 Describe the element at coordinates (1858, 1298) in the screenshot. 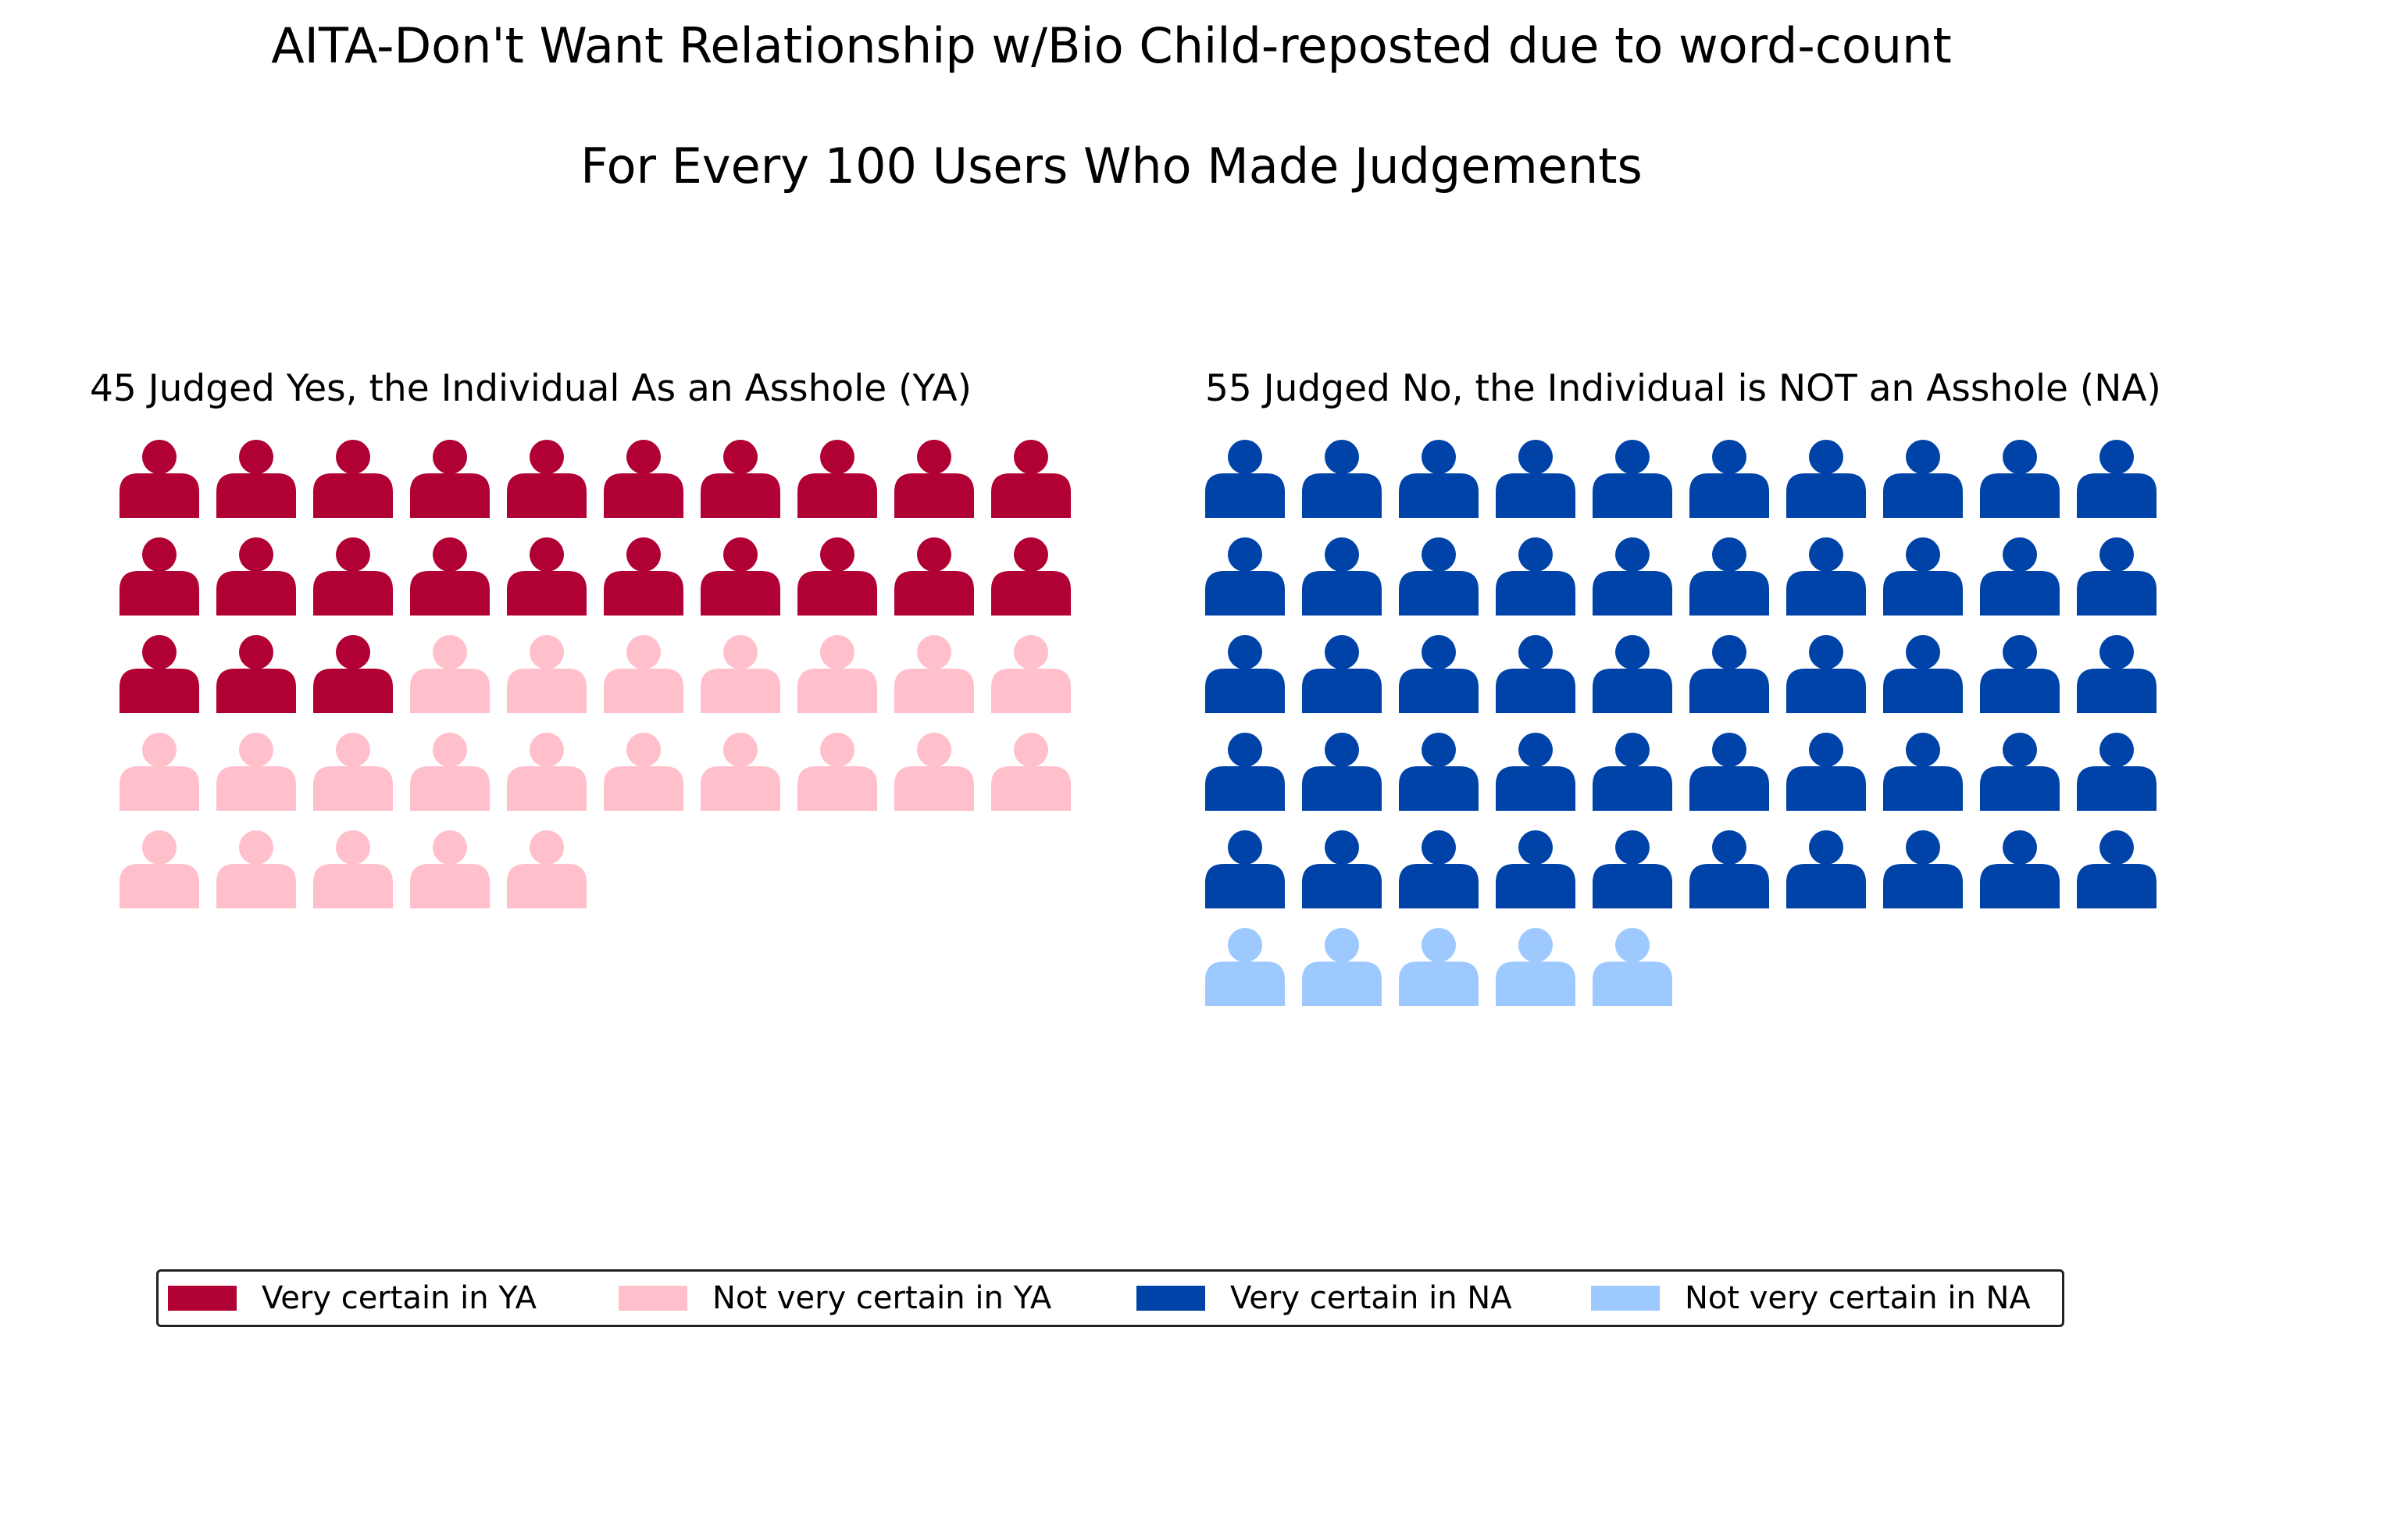

I see `legend-label: Not very certain in NA` at that location.